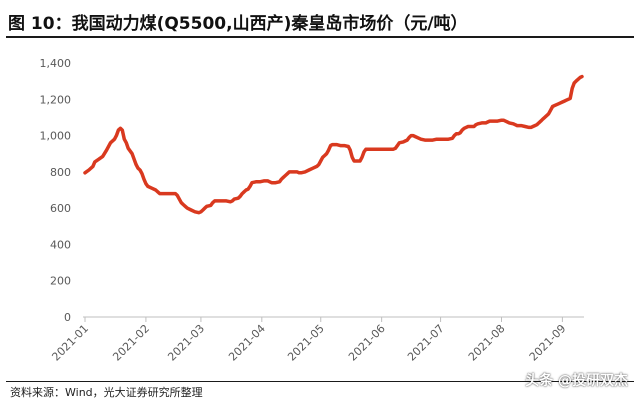 The image size is (640, 405). I want to click on x-tick-label: 2021-01, so click(70, 343).